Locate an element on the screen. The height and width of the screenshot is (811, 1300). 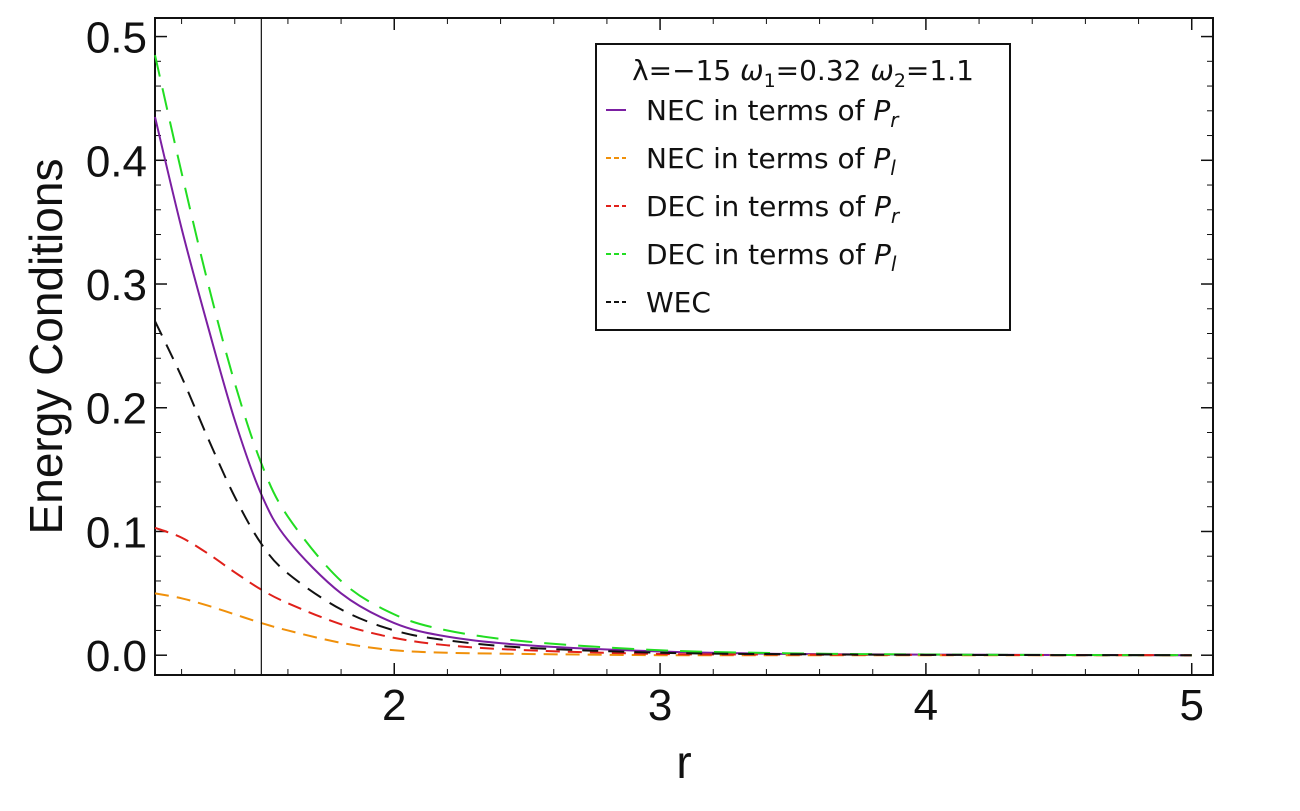
y-tick-label: 0.2 is located at coordinates (116, 409).